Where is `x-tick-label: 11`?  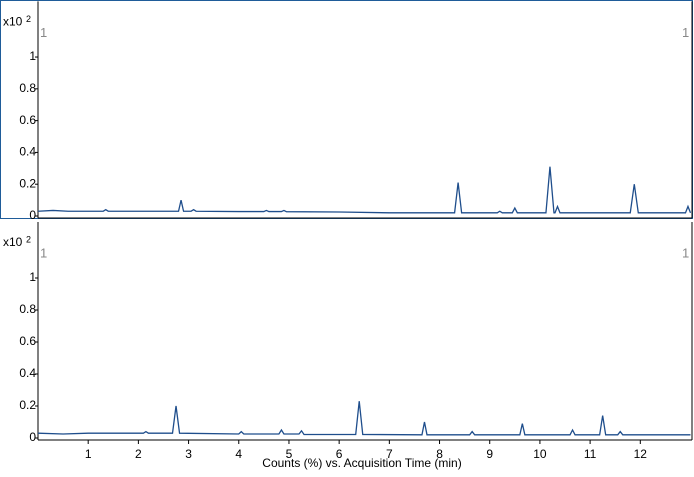 x-tick-label: 11 is located at coordinates (590, 454).